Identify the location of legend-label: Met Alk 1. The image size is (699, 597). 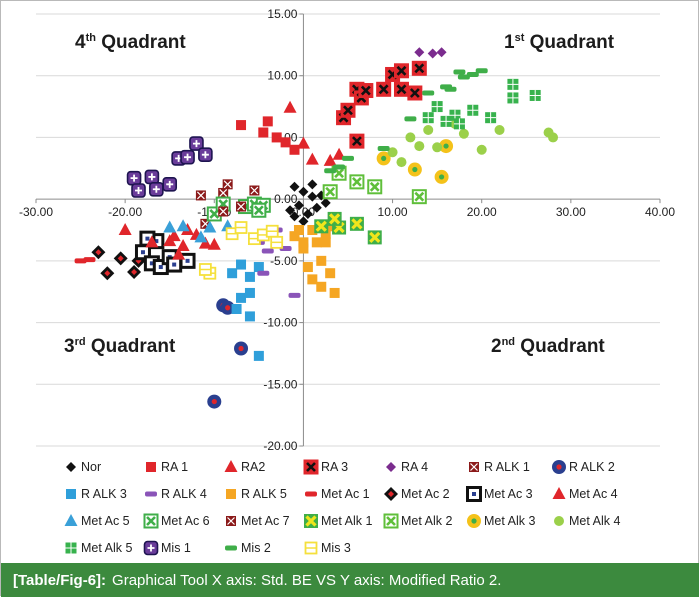
(346, 521).